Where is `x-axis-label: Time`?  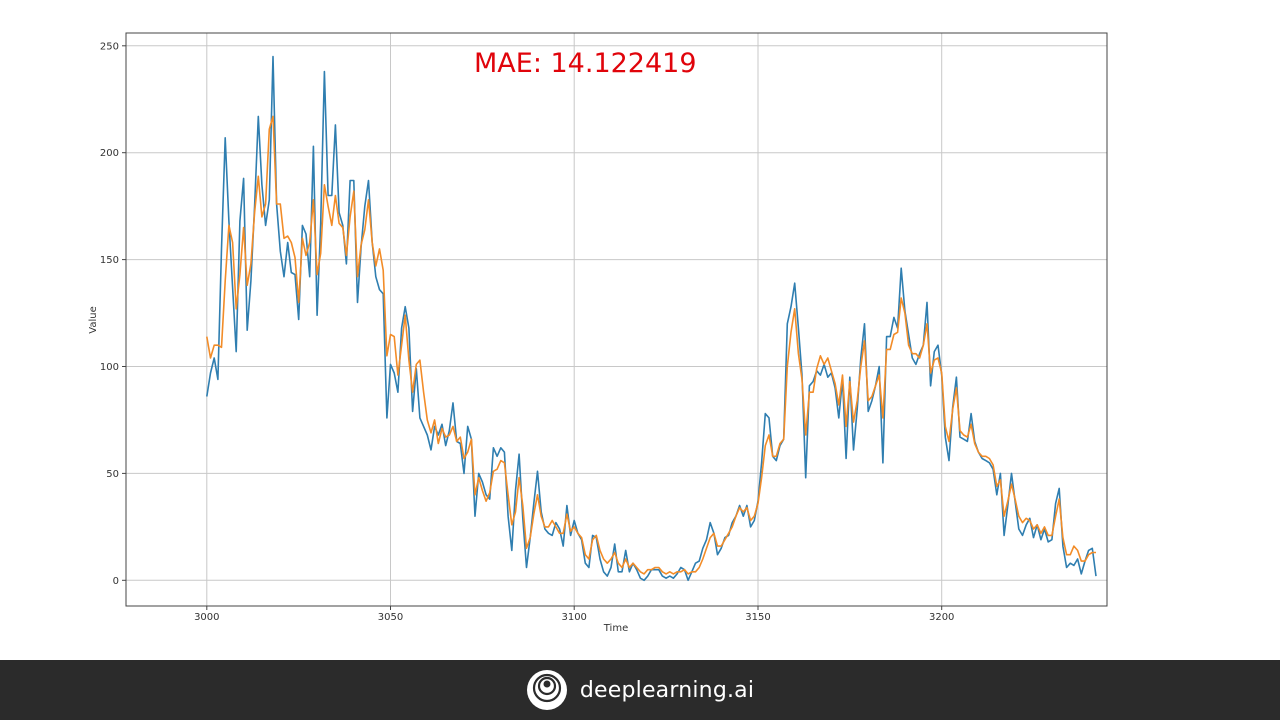
x-axis-label: Time is located at coordinates (615, 628).